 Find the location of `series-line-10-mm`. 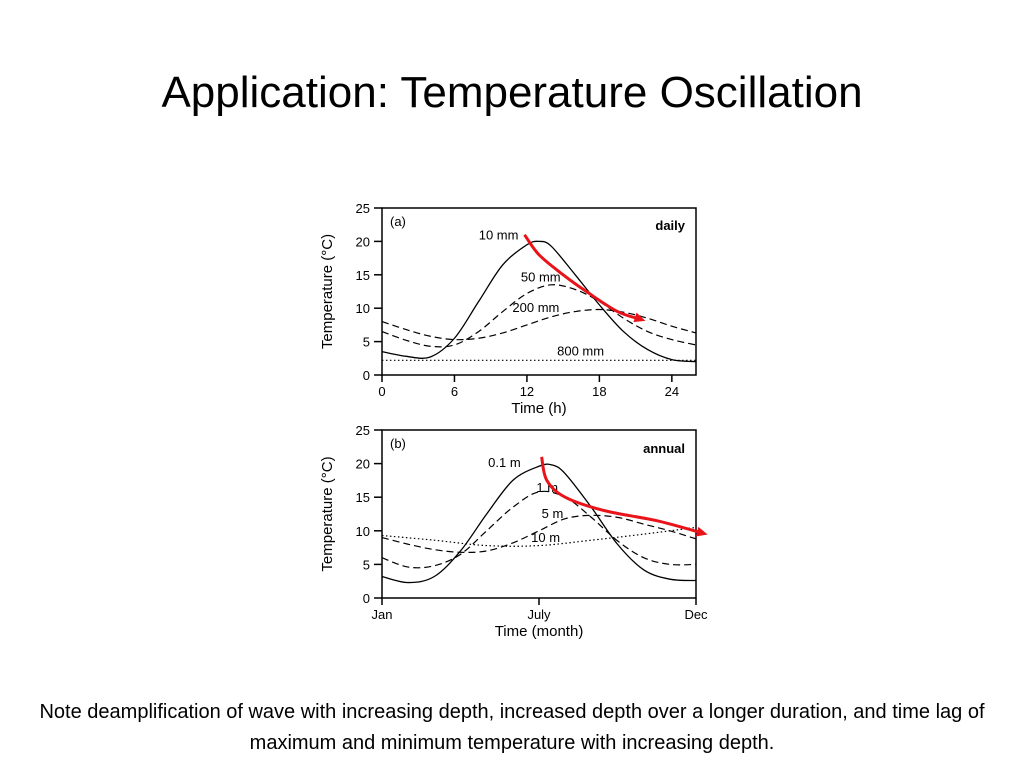

series-line-10-mm is located at coordinates (539, 301).